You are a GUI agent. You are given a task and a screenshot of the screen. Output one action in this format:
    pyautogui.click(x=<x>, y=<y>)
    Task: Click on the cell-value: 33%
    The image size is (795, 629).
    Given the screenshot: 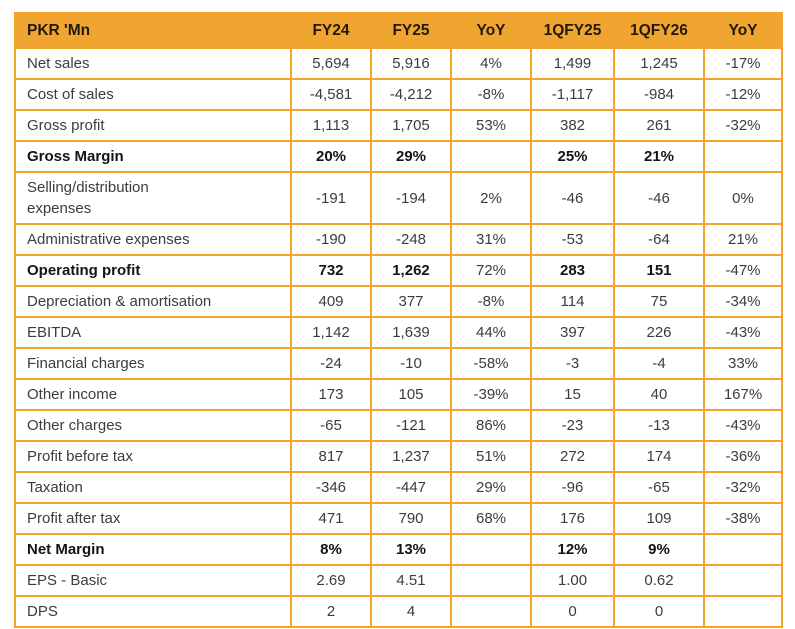 What is the action you would take?
    pyautogui.click(x=743, y=363)
    